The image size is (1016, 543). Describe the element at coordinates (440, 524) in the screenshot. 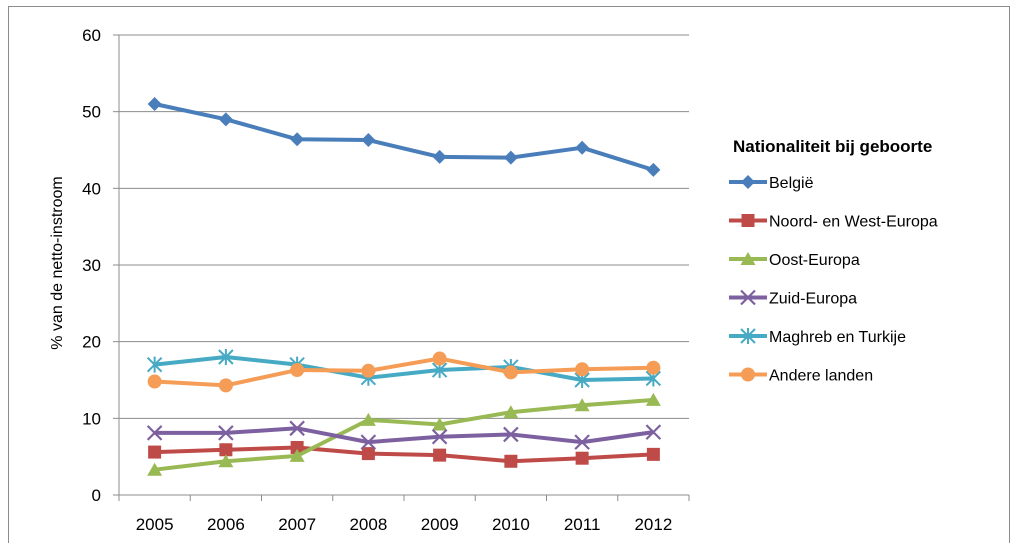

I see `x-tick-label: 2009` at that location.